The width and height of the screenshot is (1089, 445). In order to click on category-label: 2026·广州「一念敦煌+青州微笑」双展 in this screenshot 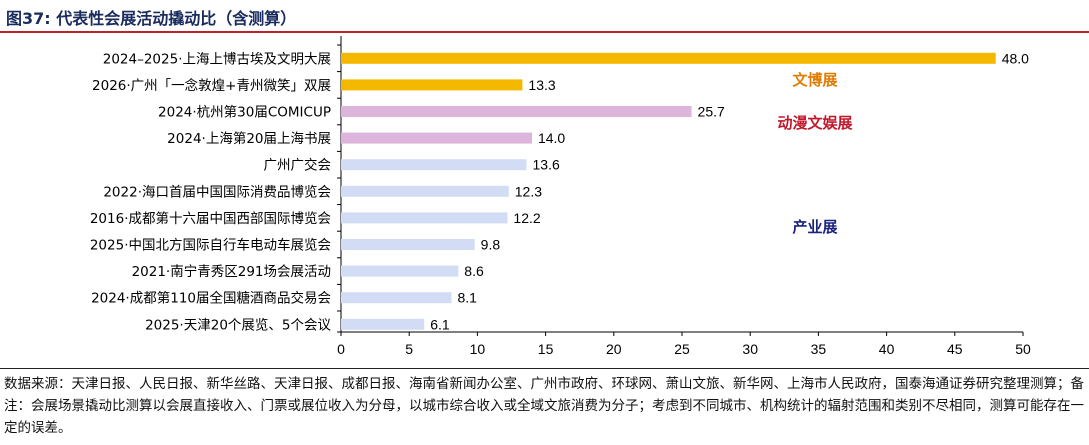, I will do `click(211, 85)`.